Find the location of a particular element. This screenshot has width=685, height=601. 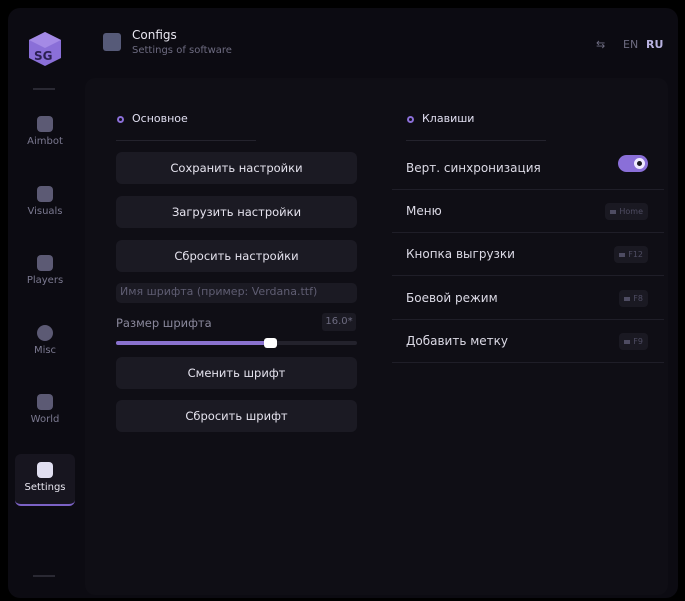

keybind-button: F9 is located at coordinates (633, 341).